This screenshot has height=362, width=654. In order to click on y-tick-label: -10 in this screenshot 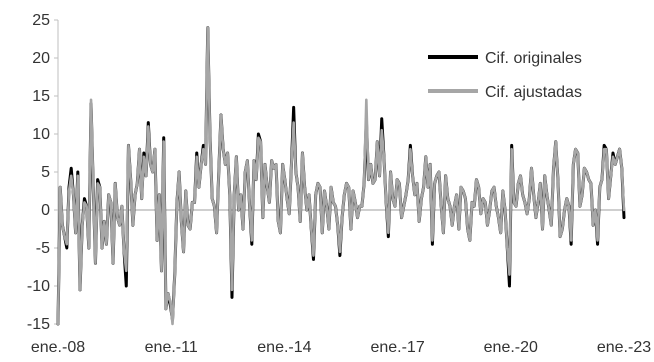, I will do `click(38, 286)`.